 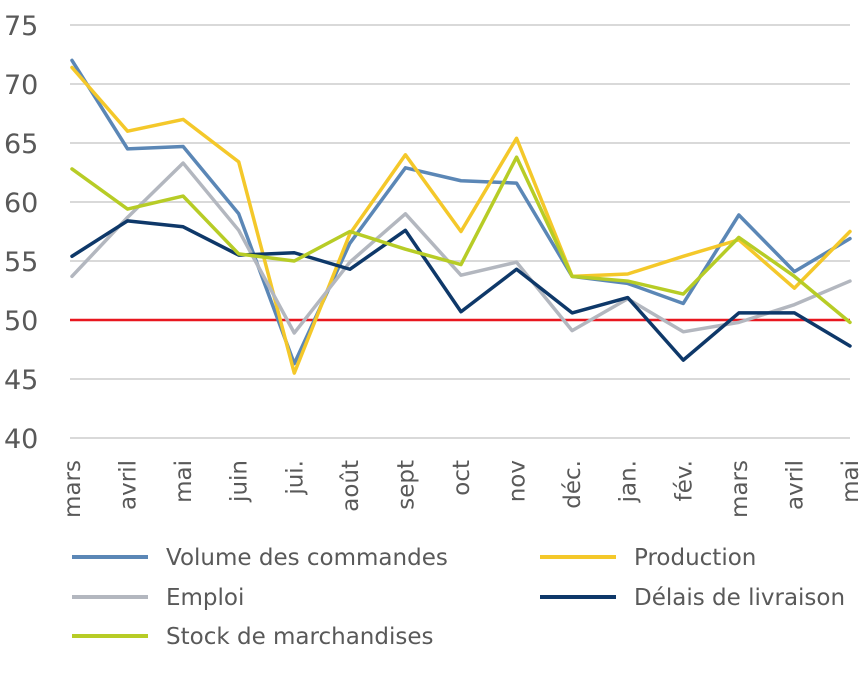 I want to click on legend-item: Délais de livraison, so click(x=692, y=598).